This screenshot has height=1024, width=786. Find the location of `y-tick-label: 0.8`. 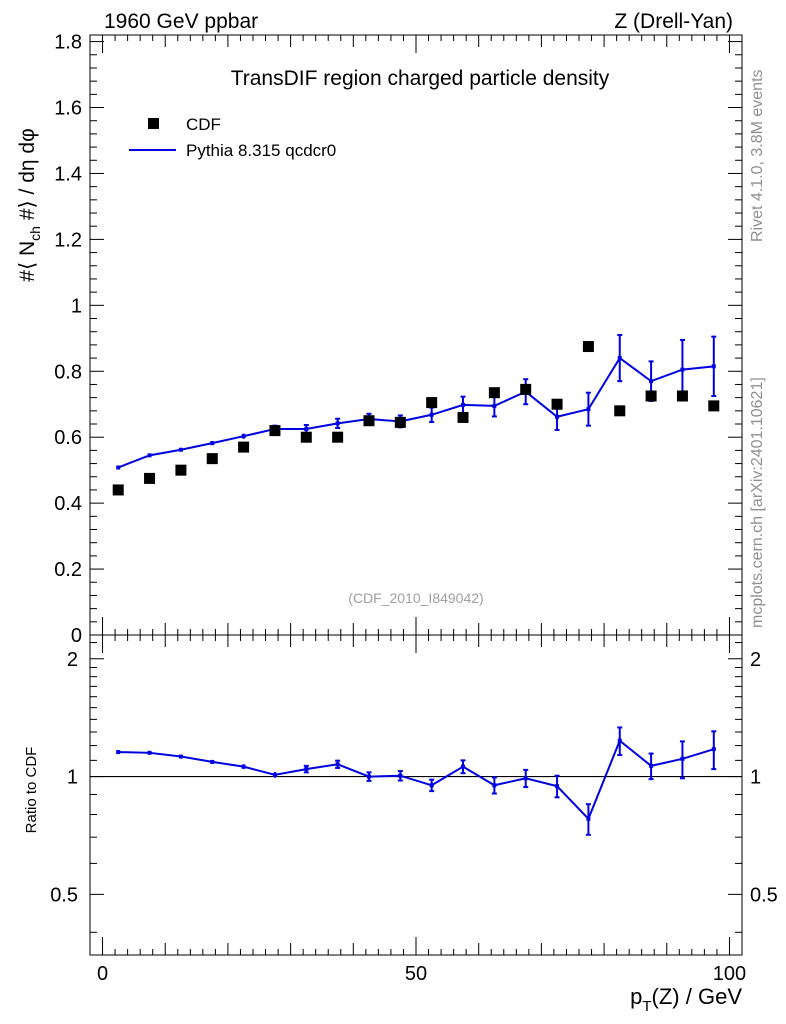

y-tick-label: 0.8 is located at coordinates (68, 372).